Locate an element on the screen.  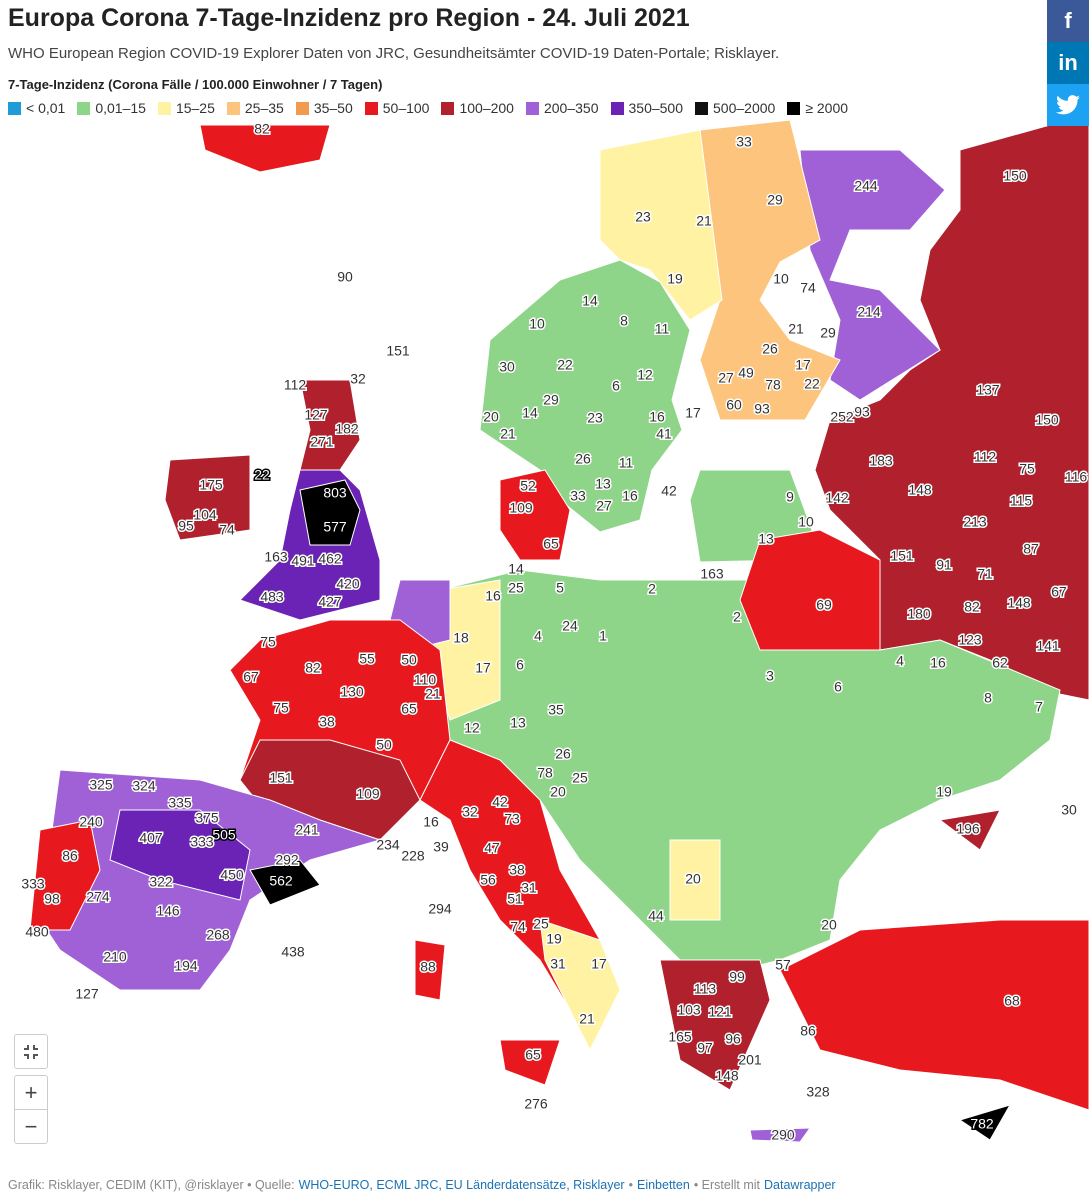
share-linkedin: in is located at coordinates (1068, 63).